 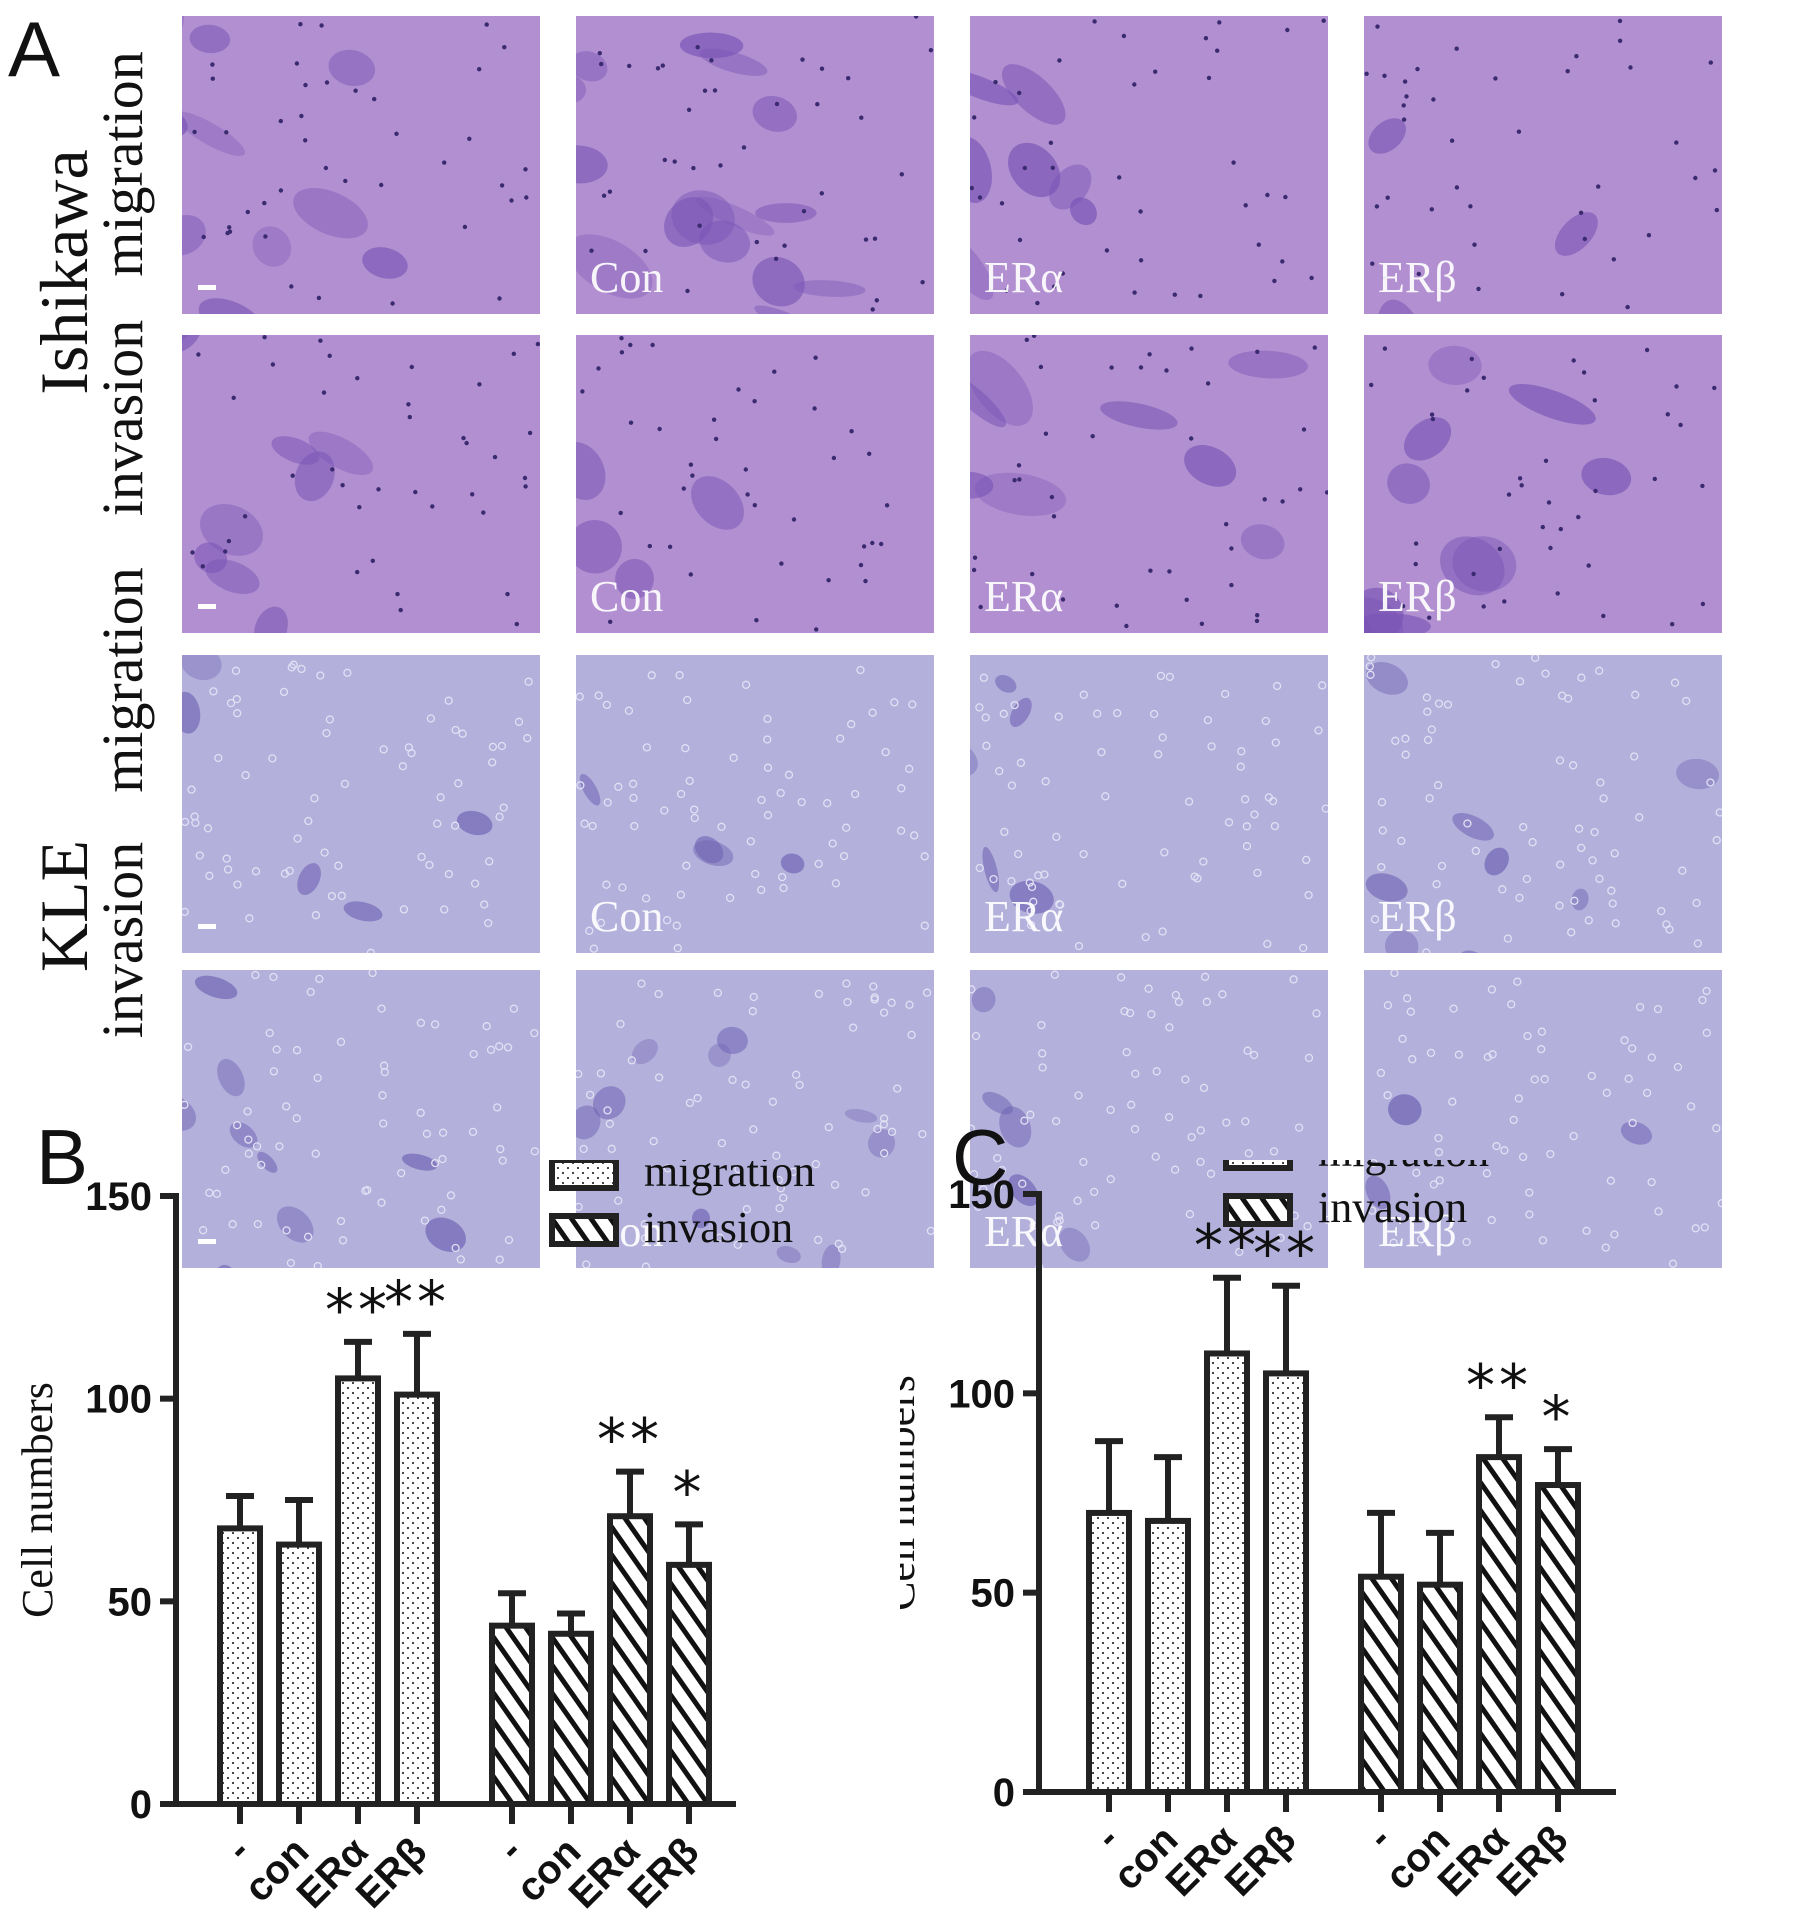 What do you see at coordinates (1543, 165) in the screenshot?
I see `micrograph-ishikawa-migration-erβ: ERβ` at bounding box center [1543, 165].